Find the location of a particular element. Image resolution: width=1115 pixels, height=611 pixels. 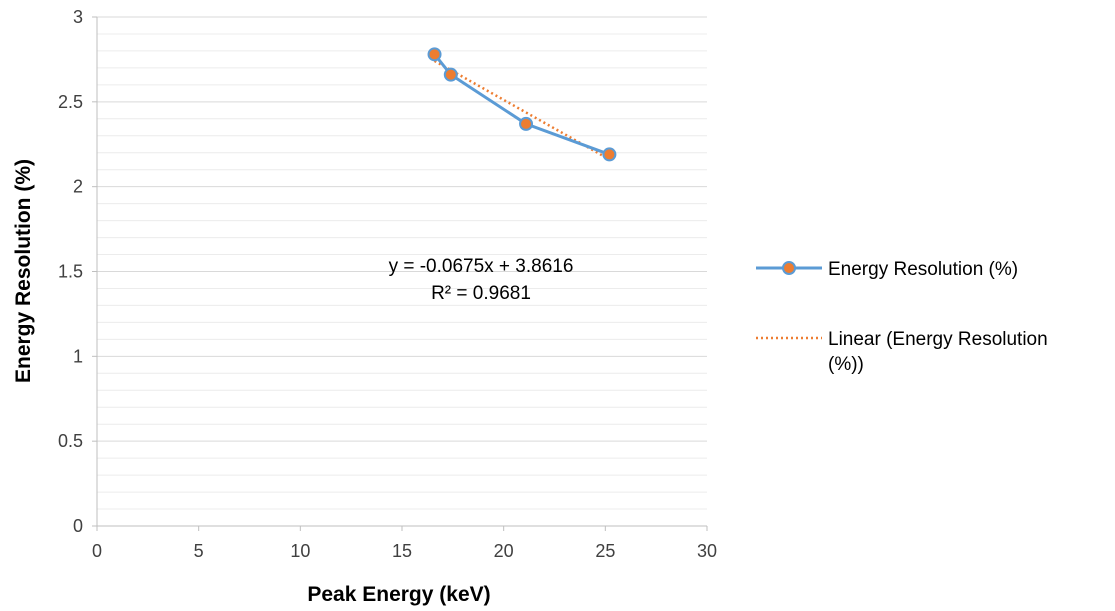

x-tick-label: 15 is located at coordinates (402, 551).